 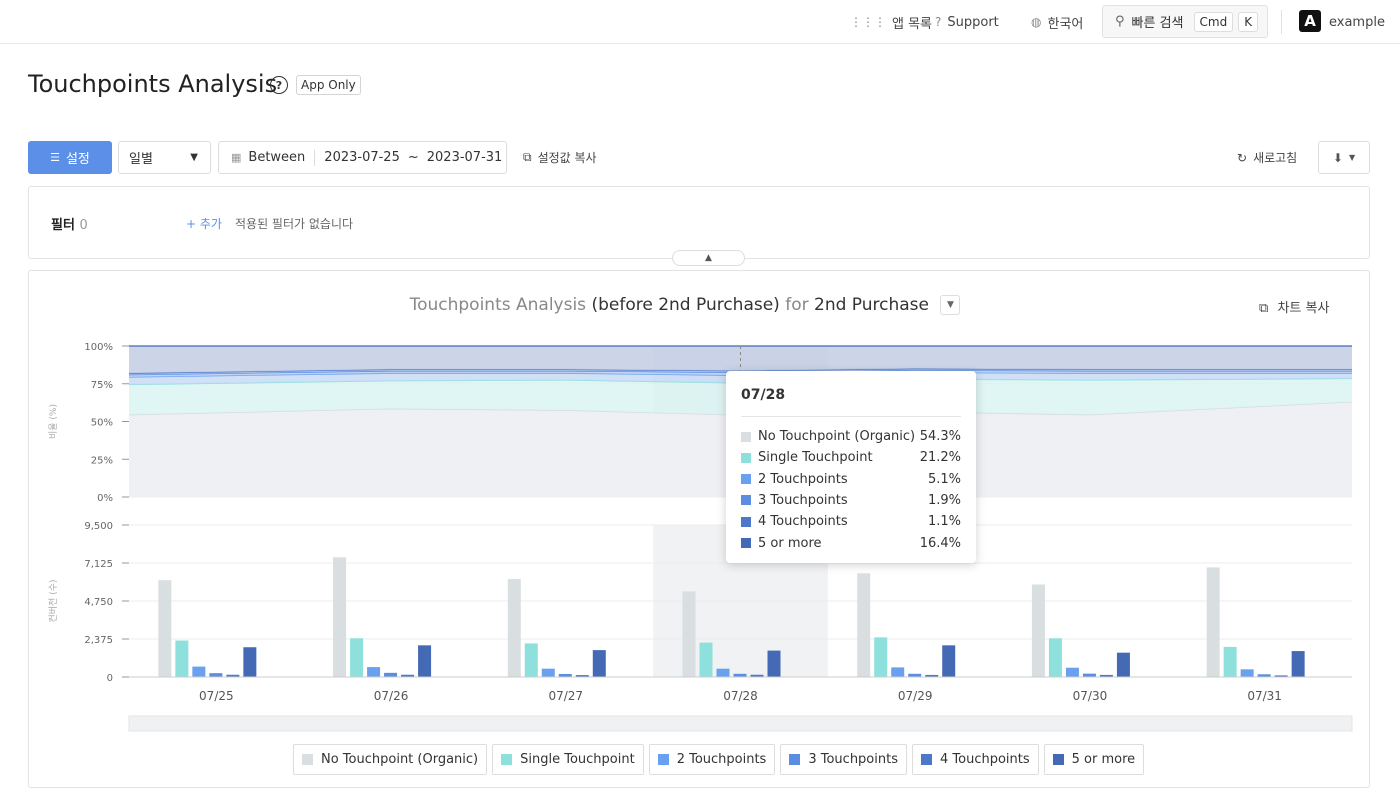 What do you see at coordinates (391, 696) in the screenshot?
I see `x-tick-label: 07/26` at bounding box center [391, 696].